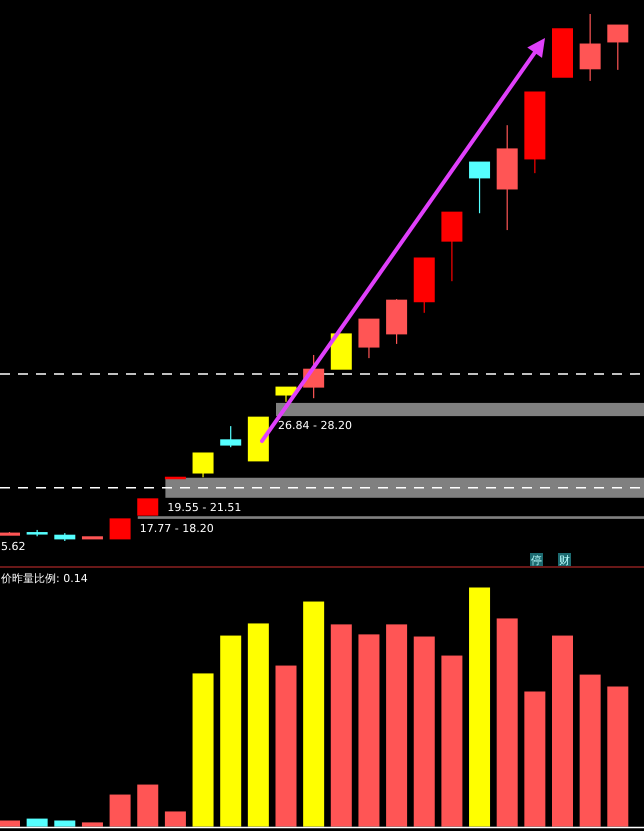  Describe the element at coordinates (13, 546) in the screenshot. I see `annotation: 5.62` at that location.